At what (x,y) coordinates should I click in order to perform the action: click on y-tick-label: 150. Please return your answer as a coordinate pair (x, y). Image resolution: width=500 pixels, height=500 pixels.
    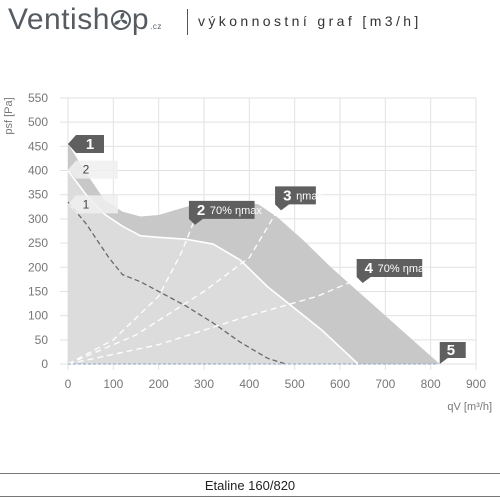
    Looking at the image, I should click on (38, 291).